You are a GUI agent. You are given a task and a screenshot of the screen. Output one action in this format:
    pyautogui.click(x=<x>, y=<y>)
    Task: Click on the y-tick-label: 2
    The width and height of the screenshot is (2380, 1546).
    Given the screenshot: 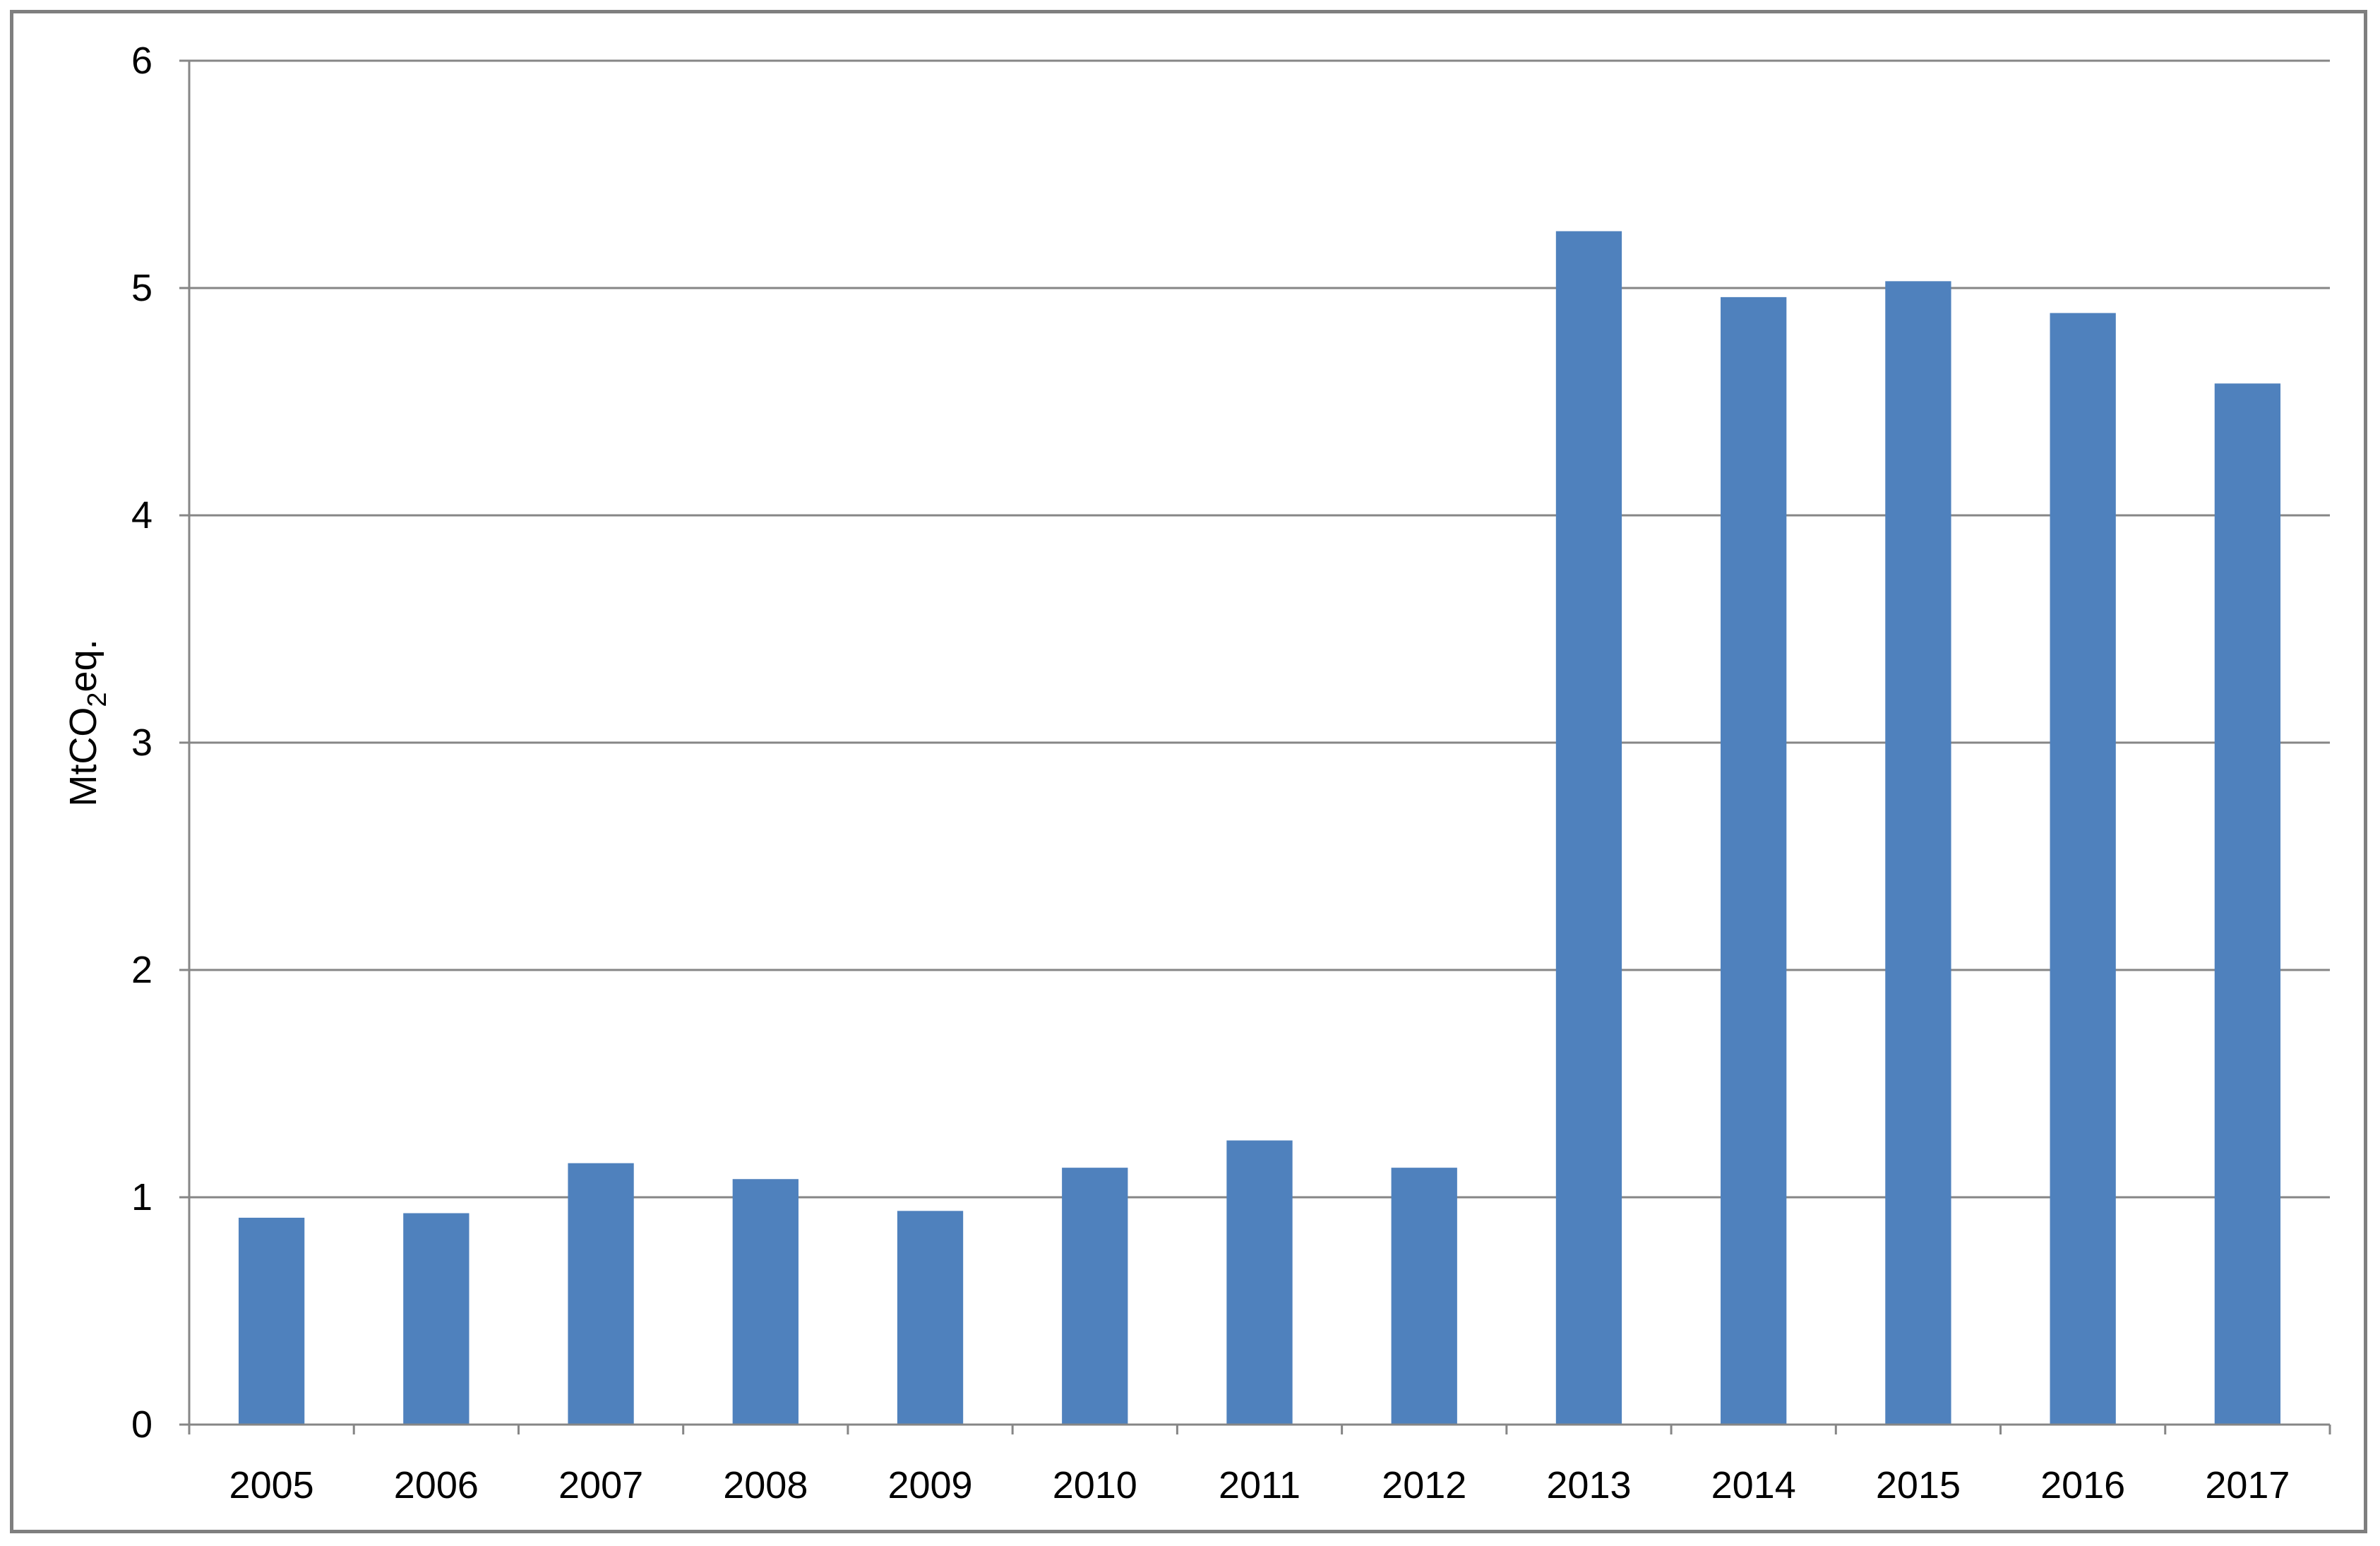 What is the action you would take?
    pyautogui.click(x=142, y=970)
    